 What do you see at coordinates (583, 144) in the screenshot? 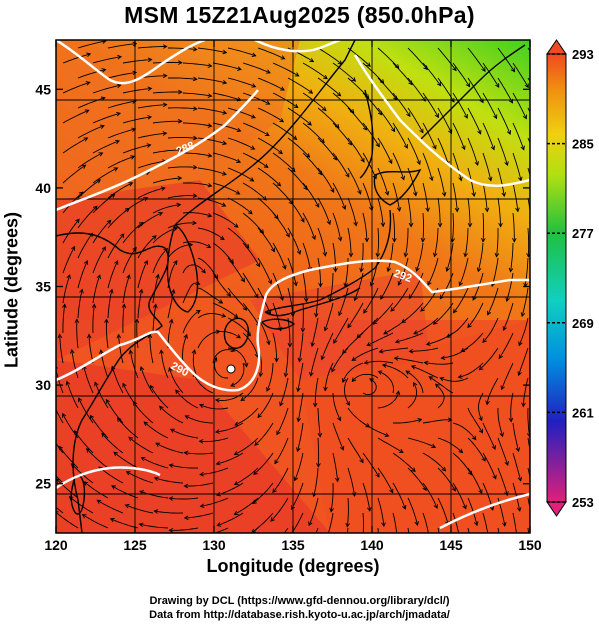
I see `colorbar-tick-label: 285` at bounding box center [583, 144].